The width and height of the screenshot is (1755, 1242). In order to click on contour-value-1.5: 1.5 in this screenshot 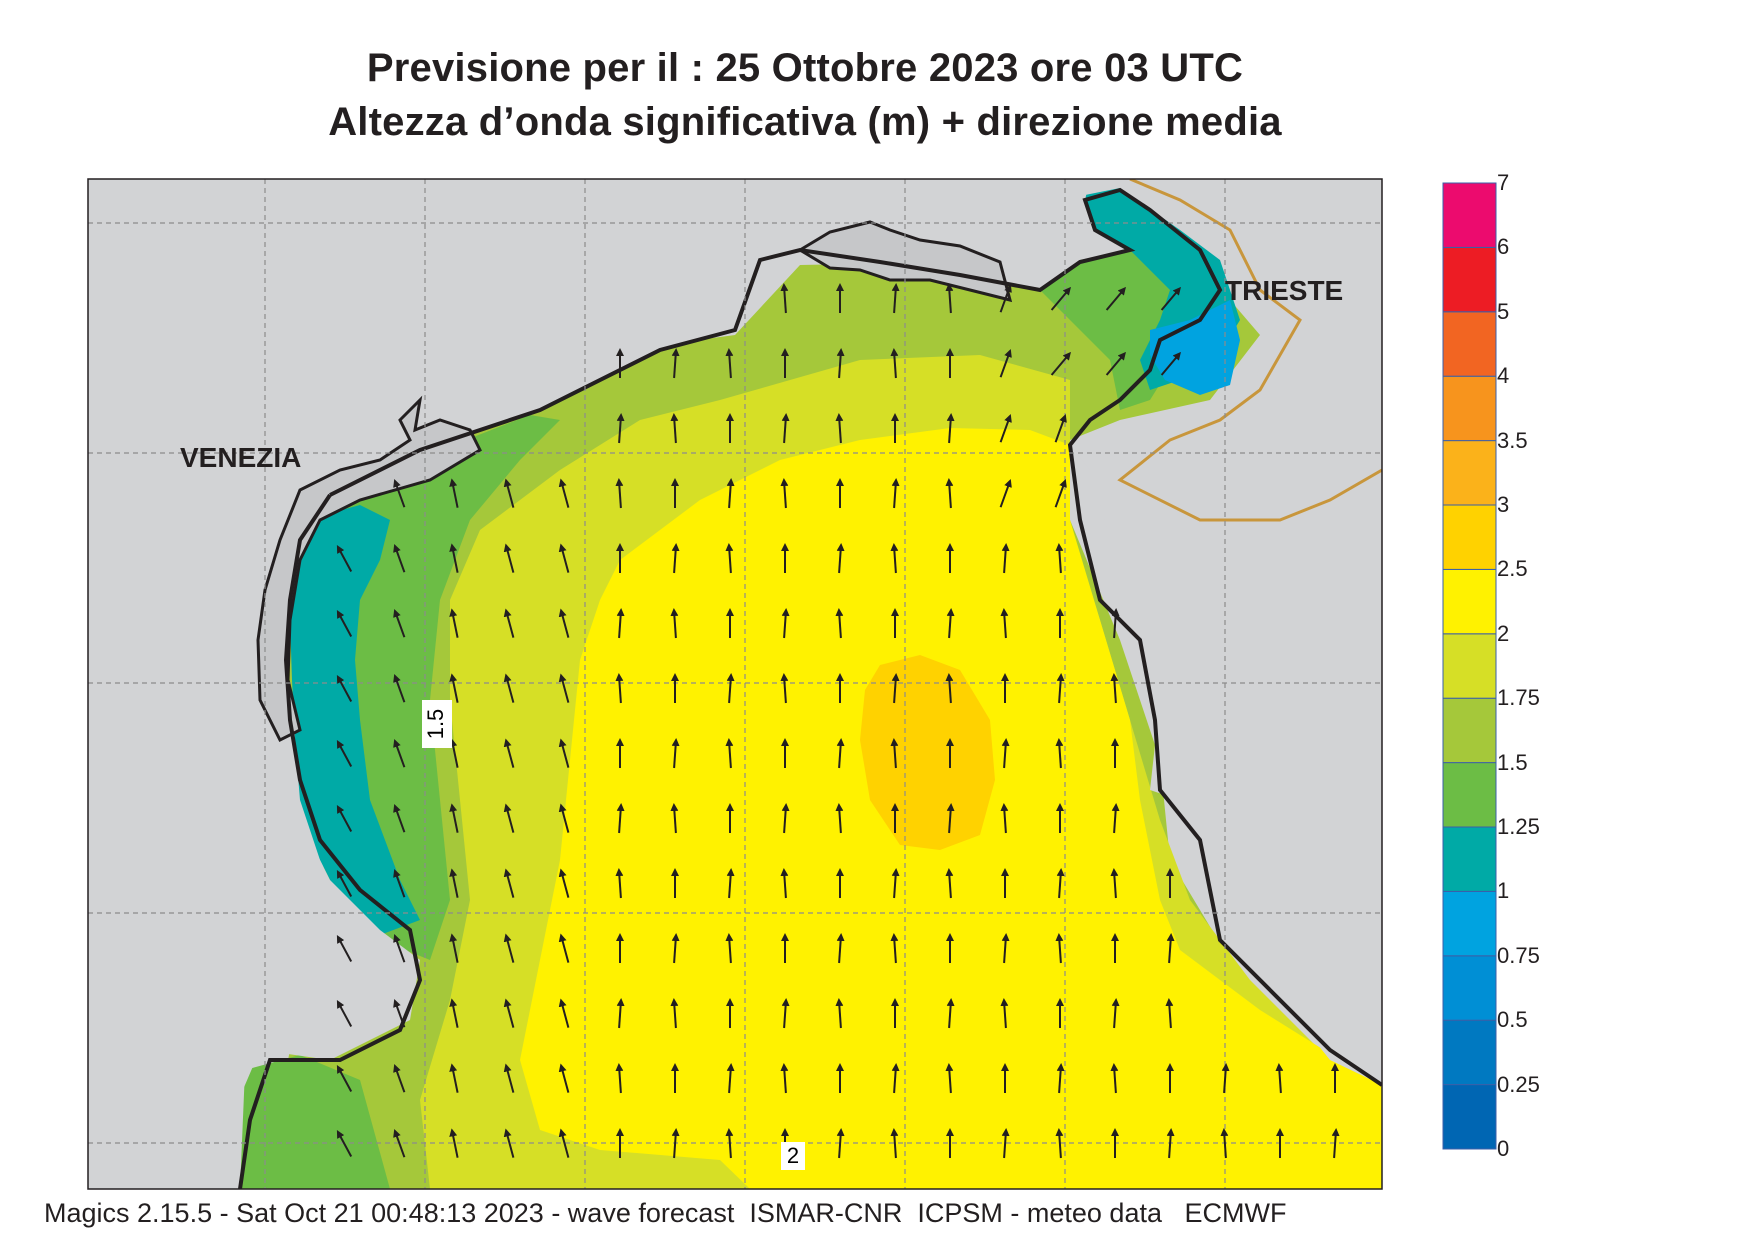, I will do `click(435, 724)`.